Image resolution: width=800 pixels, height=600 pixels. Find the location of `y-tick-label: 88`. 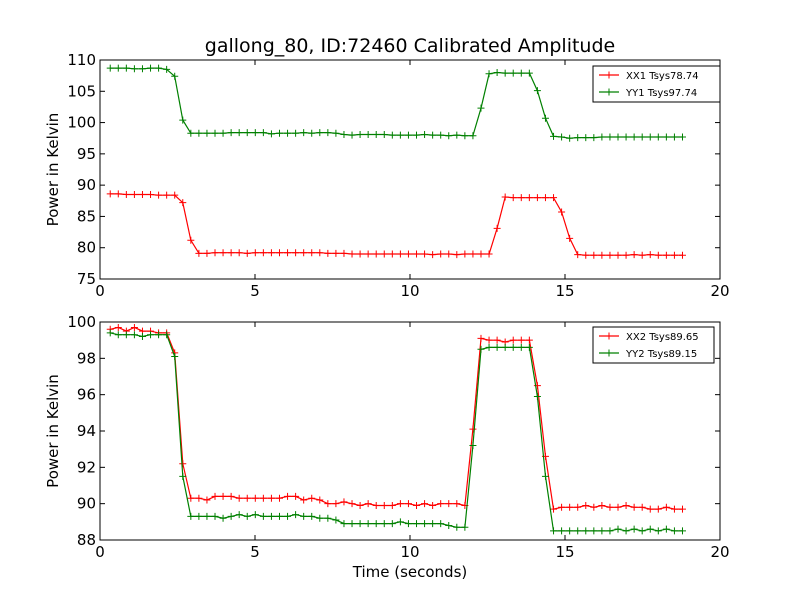

y-tick-label: 88 is located at coordinates (86, 540).